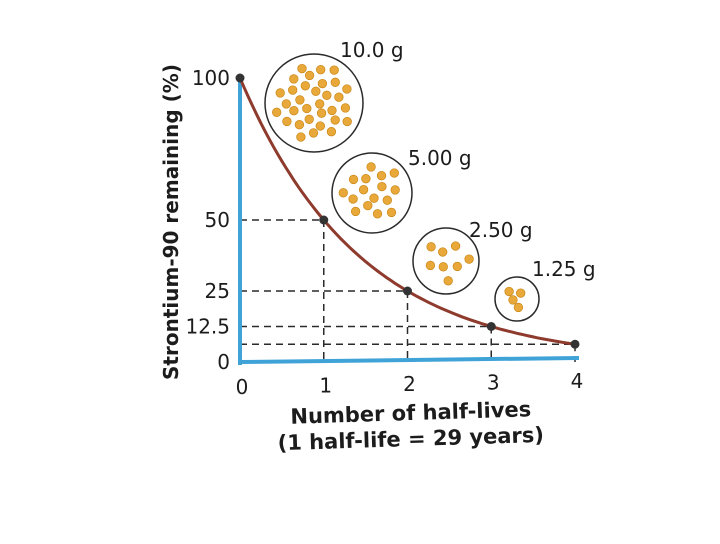 The height and width of the screenshot is (544, 720). What do you see at coordinates (401, 190) in the screenshot?
I see `sample-1: 5.00 g` at bounding box center [401, 190].